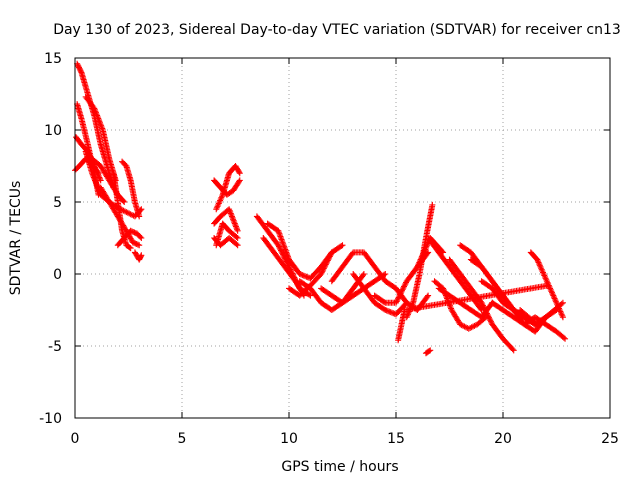 Image resolution: width=640 pixels, height=480 pixels. I want to click on y-tick-label: -10, so click(50, 419).